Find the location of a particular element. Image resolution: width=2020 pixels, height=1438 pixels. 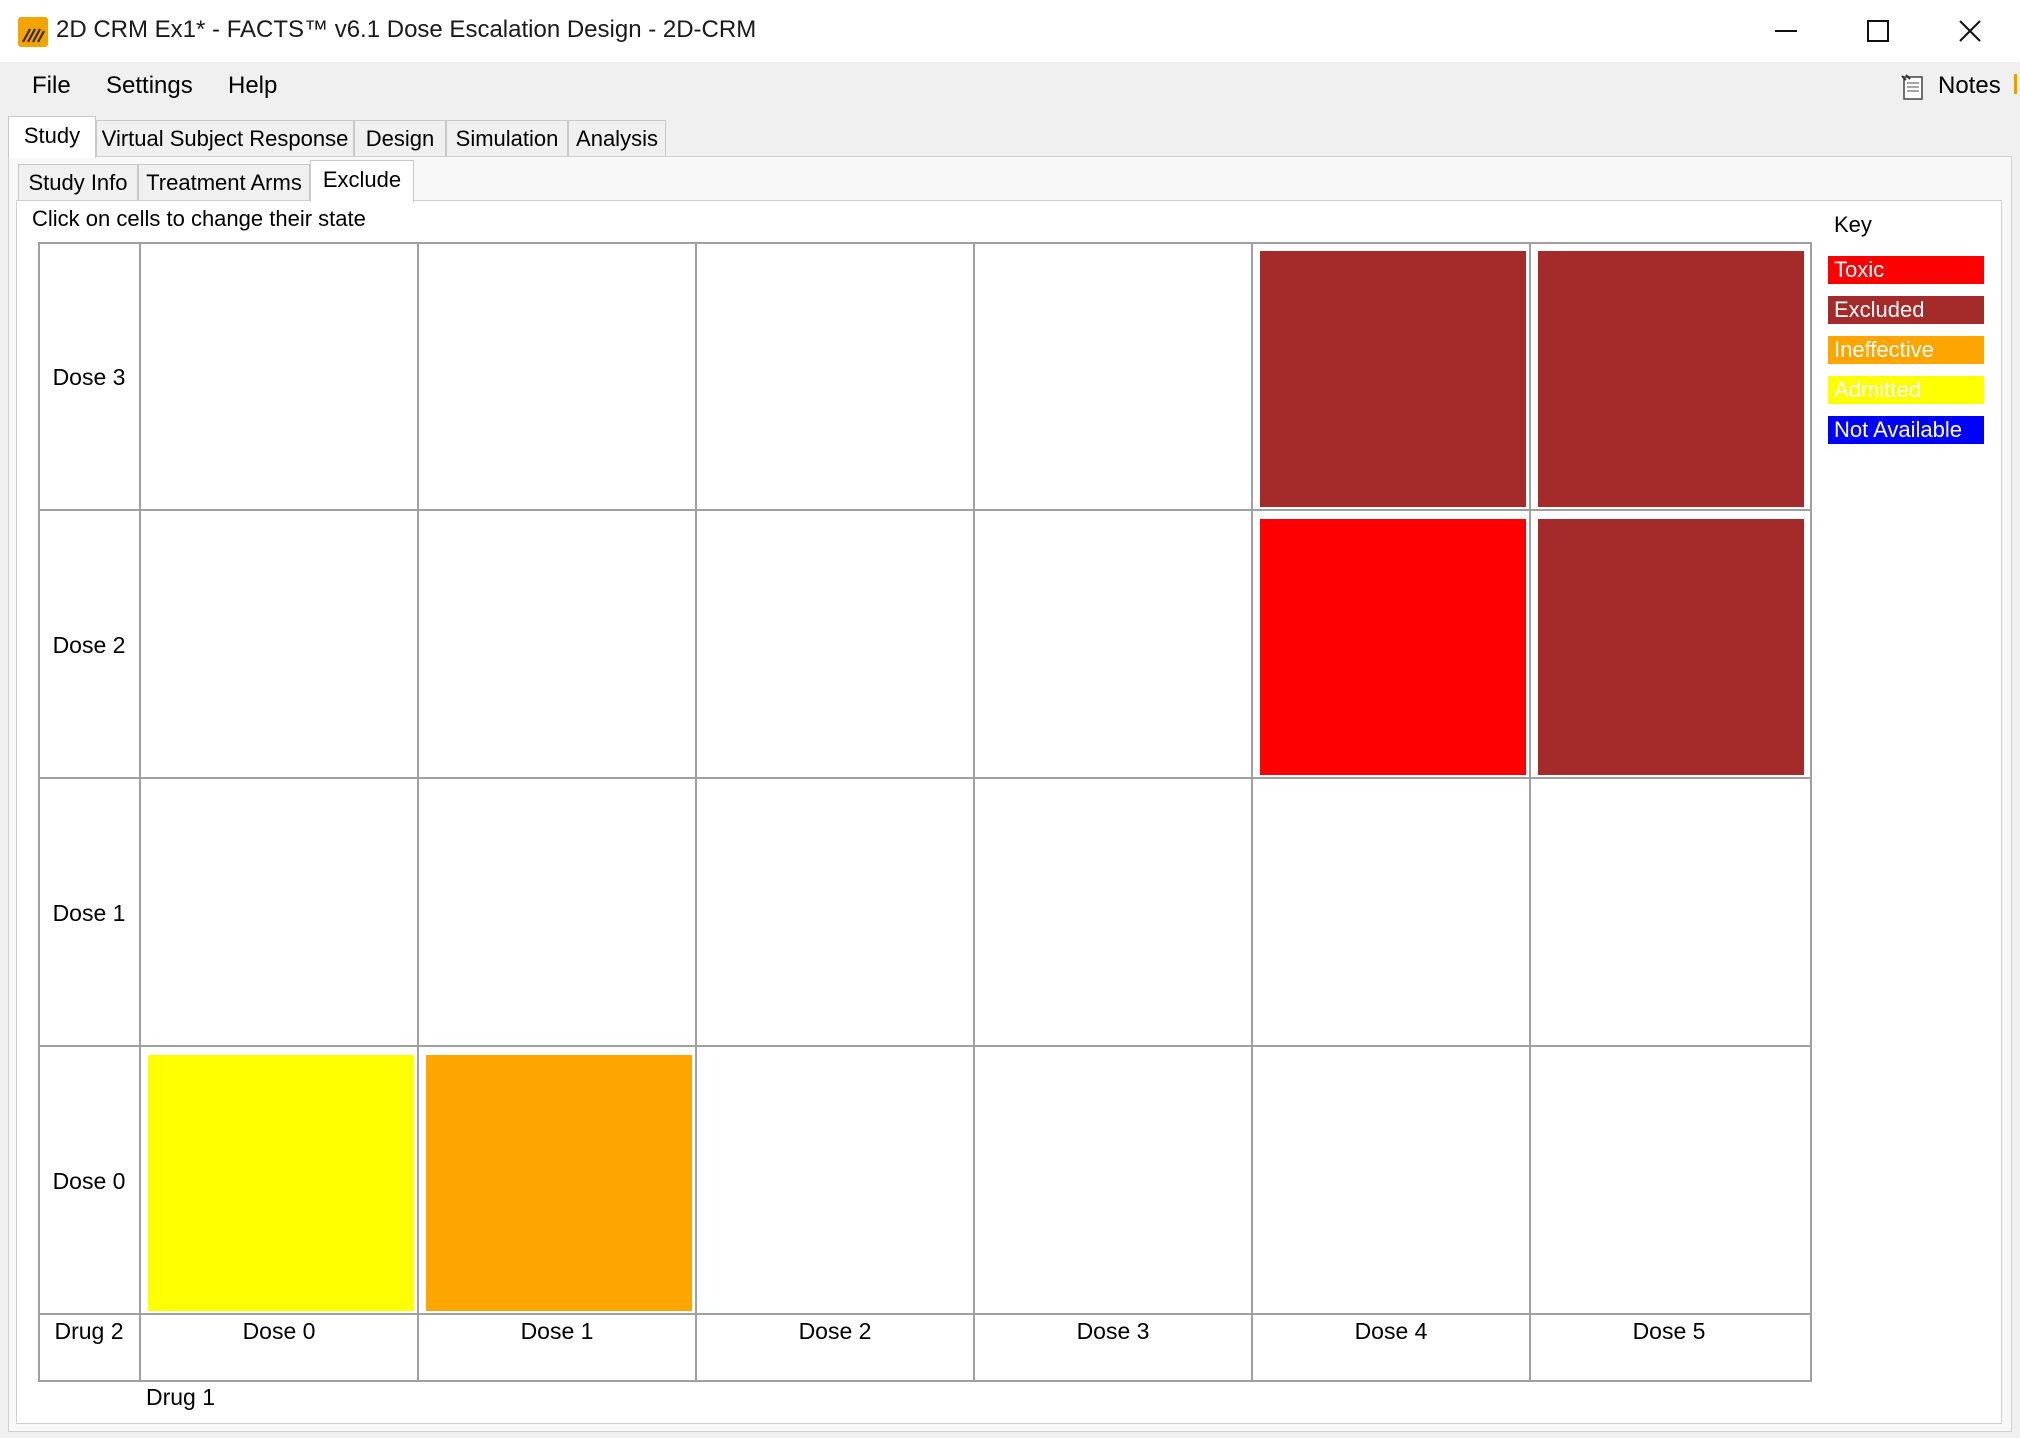

col-label-dose-4: Dose 4 is located at coordinates (1391, 1331).